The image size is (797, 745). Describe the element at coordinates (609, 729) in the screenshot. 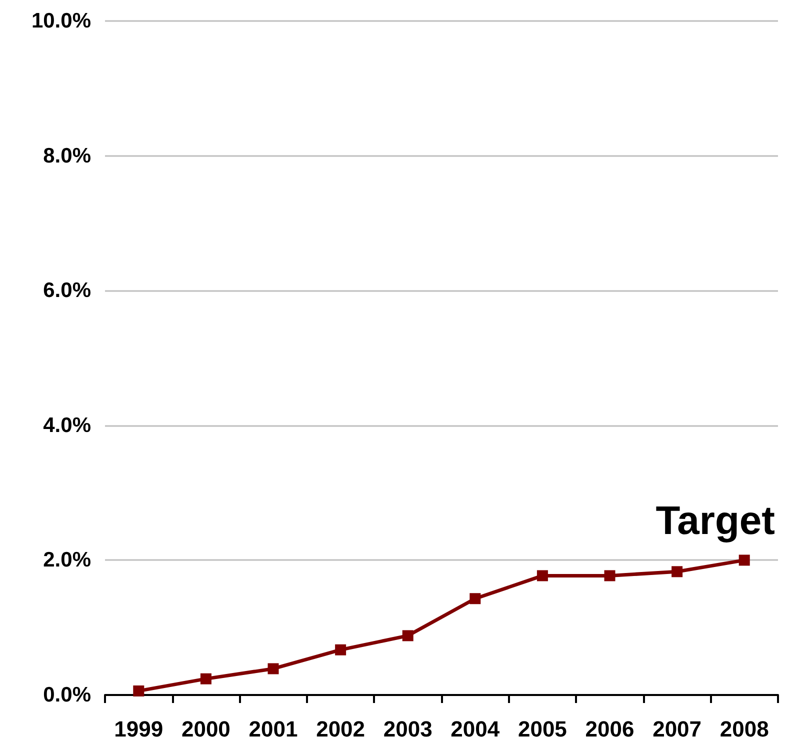

I see `x-tick-label: 2006` at that location.